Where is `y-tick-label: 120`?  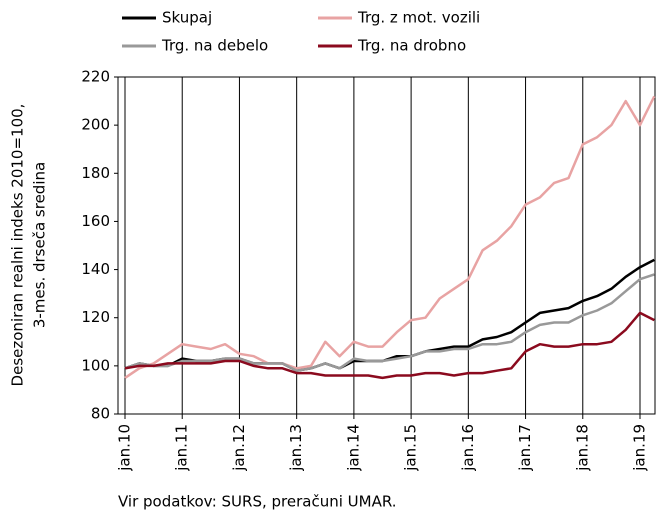 y-tick-label: 120 is located at coordinates (95, 317).